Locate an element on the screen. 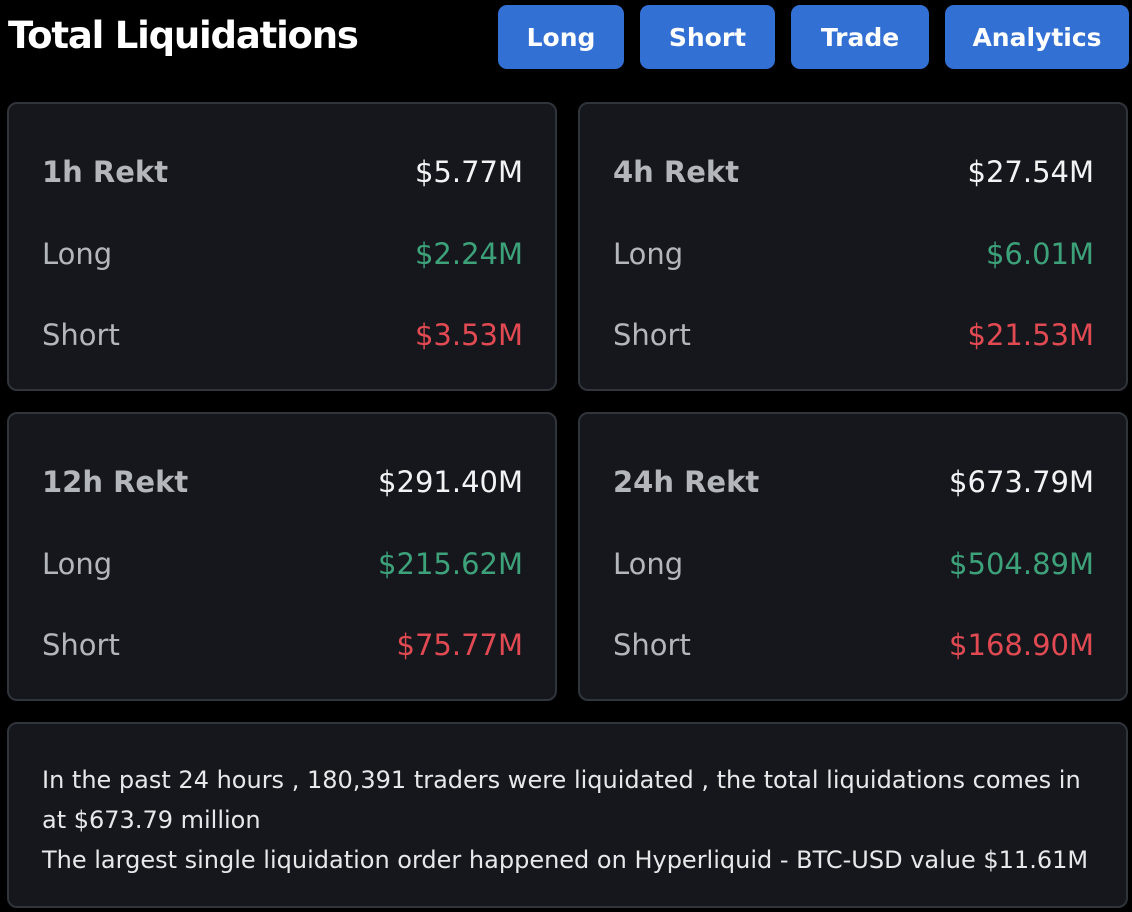 The width and height of the screenshot is (1132, 912). card-long-row: Long $504.89M is located at coordinates (853, 564).